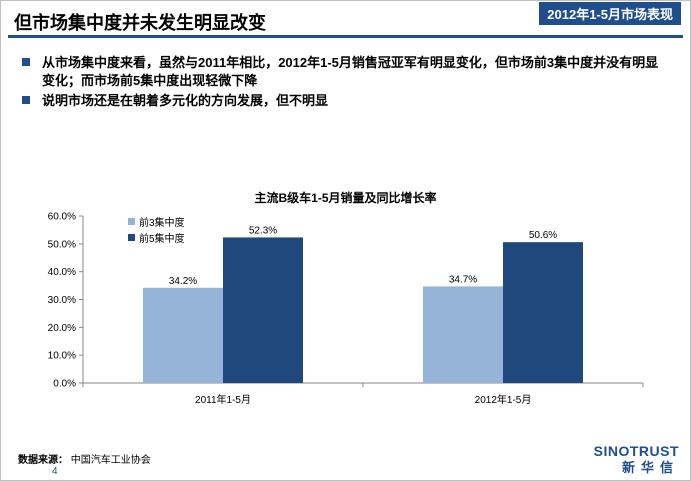  Describe the element at coordinates (185, 100) in the screenshot. I see `bullet-text: 说明市场还是在朝着多元化的方向发展，但不明显` at that location.